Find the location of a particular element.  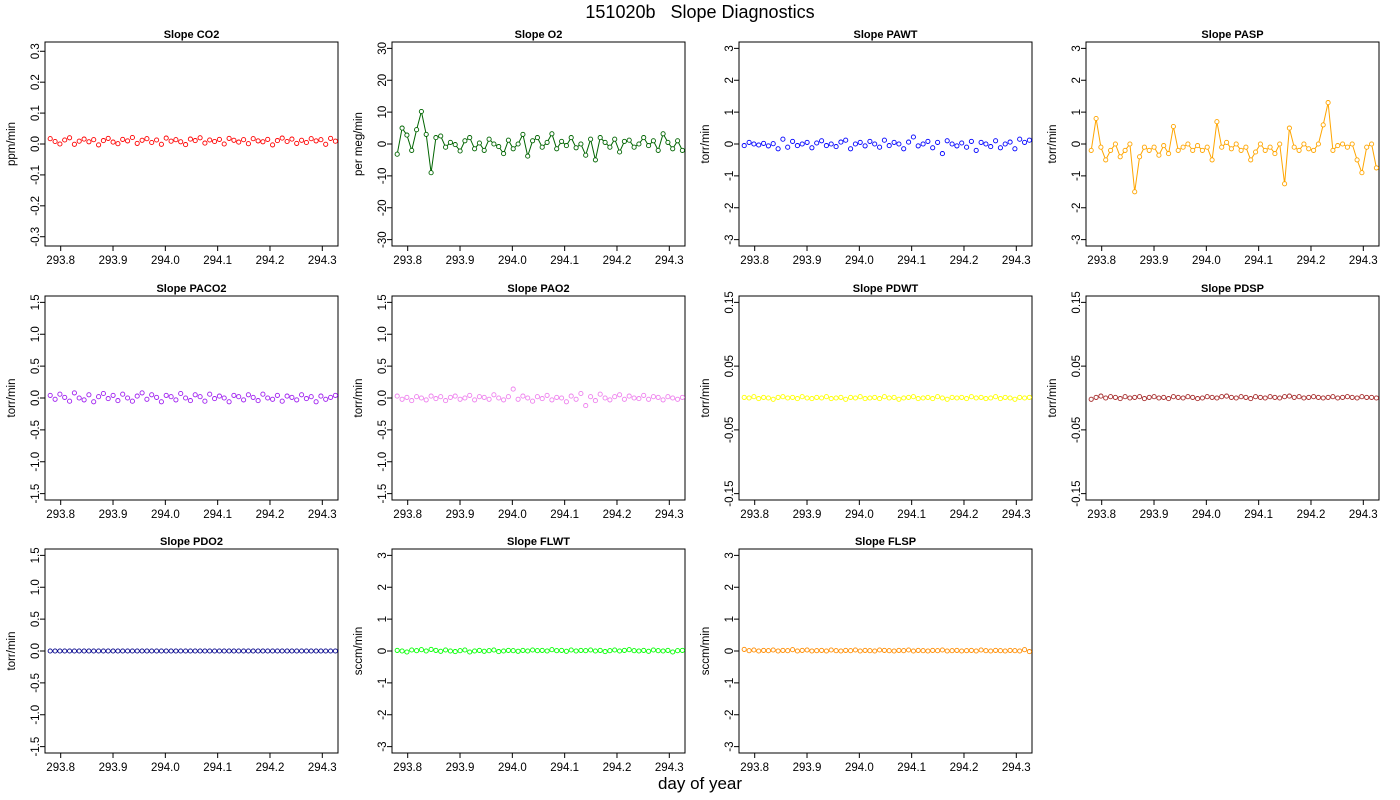

y-tick-label: -0.05 is located at coordinates (1077, 430).